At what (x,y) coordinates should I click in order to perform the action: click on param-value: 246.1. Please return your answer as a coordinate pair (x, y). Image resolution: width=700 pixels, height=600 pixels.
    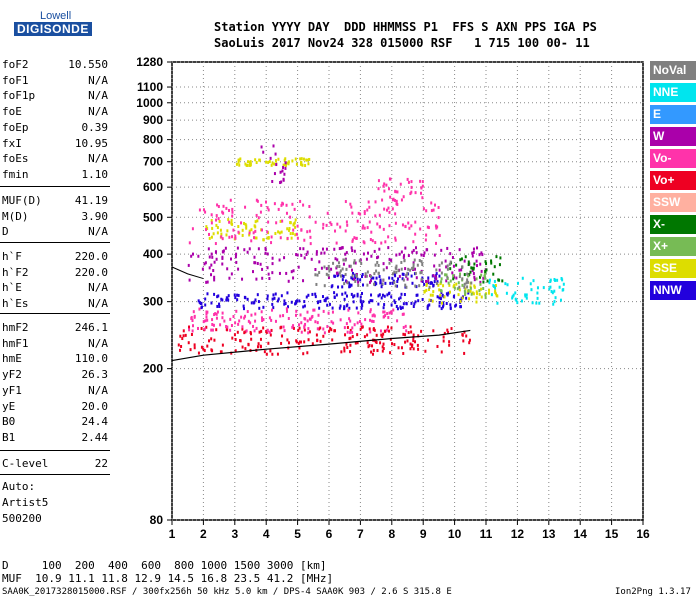
    Looking at the image, I should click on (91, 327).